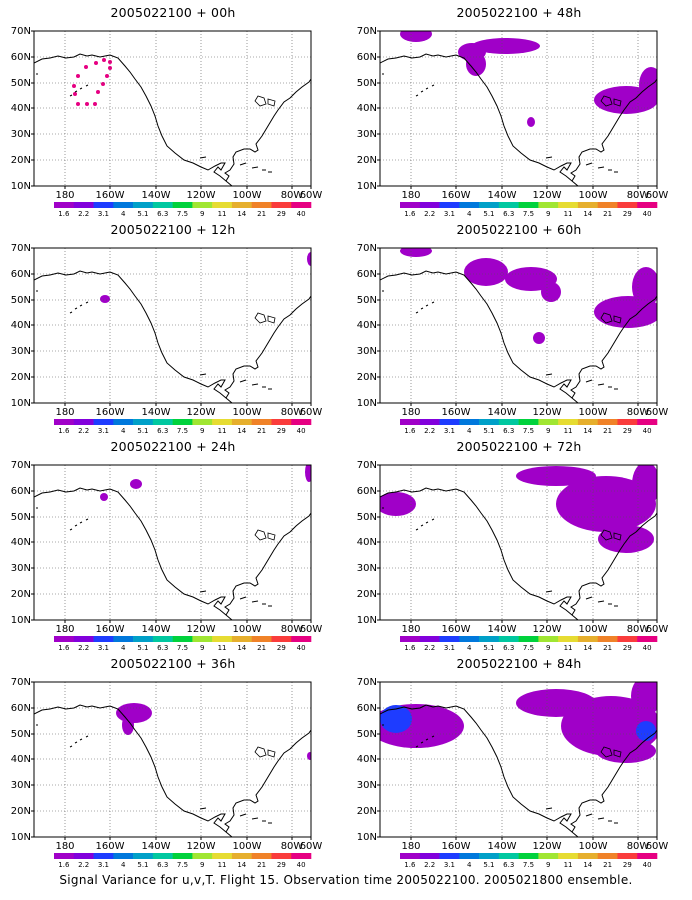  What do you see at coordinates (156, 629) in the screenshot?
I see `lon-tick-label: 140W` at bounding box center [156, 629].